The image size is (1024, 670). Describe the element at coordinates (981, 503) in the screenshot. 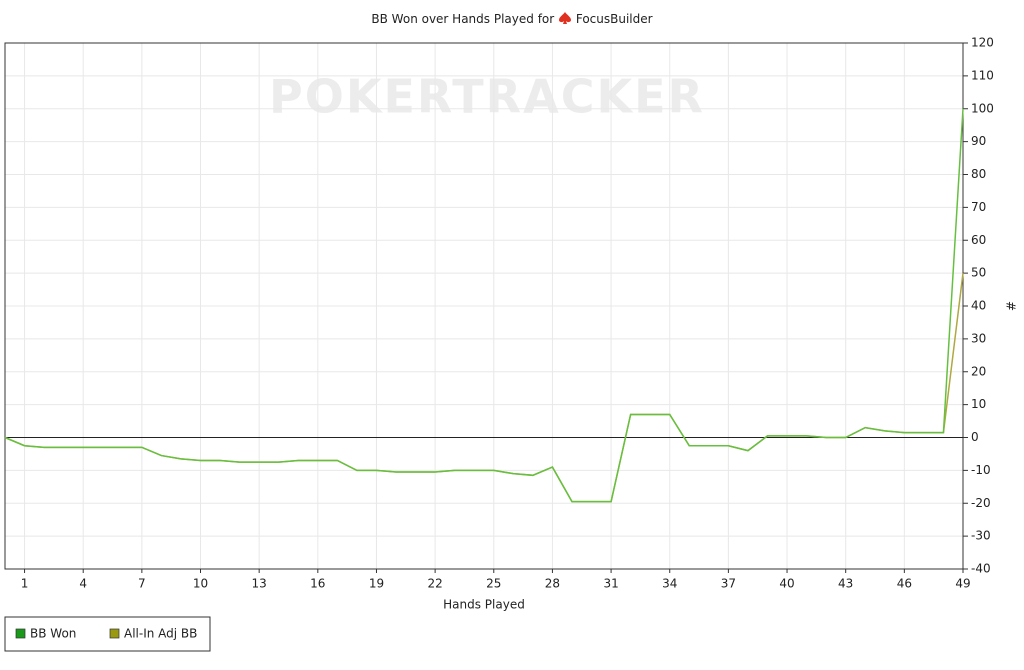

I see `y-tick-label: -20` at that location.